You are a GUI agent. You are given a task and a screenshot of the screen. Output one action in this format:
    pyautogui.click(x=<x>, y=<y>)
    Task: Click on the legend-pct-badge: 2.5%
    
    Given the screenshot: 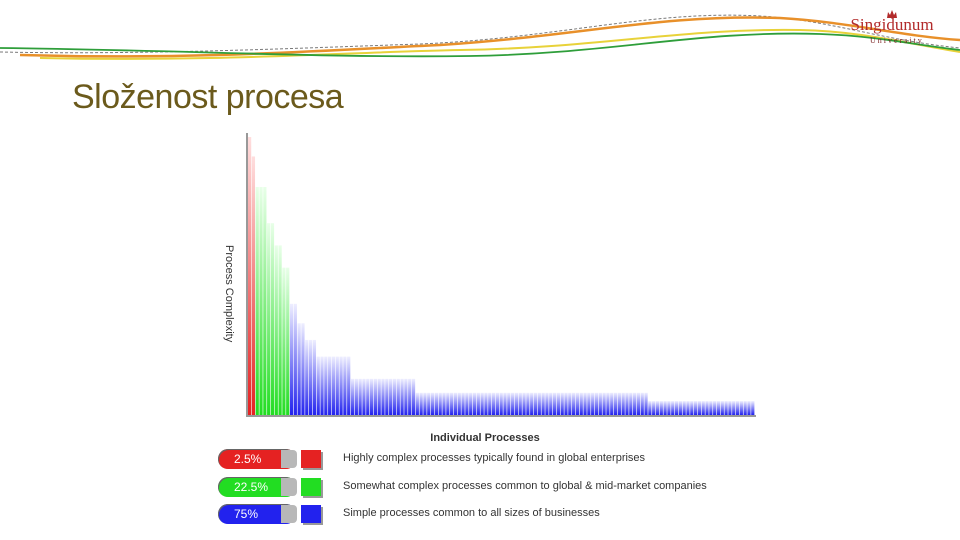 What is the action you would take?
    pyautogui.click(x=257, y=459)
    